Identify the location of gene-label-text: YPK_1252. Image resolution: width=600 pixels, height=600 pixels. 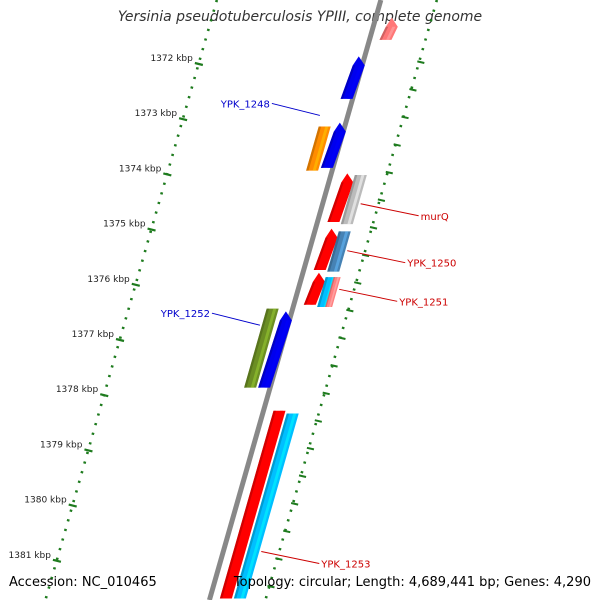
(185, 314).